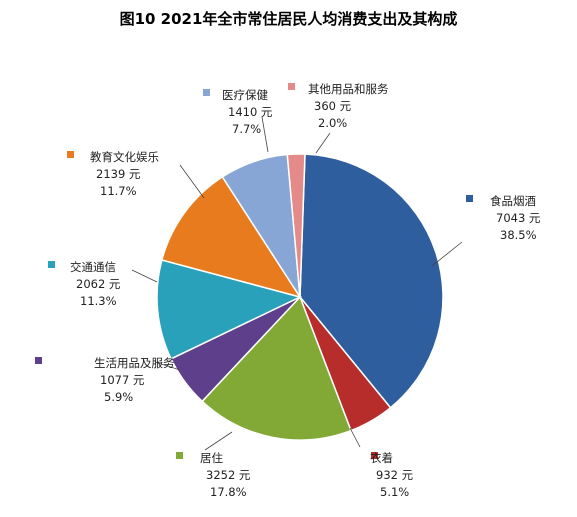 The height and width of the screenshot is (517, 577). Describe the element at coordinates (348, 89) in the screenshot. I see `slice-name-label: 其他用品和服务` at that location.